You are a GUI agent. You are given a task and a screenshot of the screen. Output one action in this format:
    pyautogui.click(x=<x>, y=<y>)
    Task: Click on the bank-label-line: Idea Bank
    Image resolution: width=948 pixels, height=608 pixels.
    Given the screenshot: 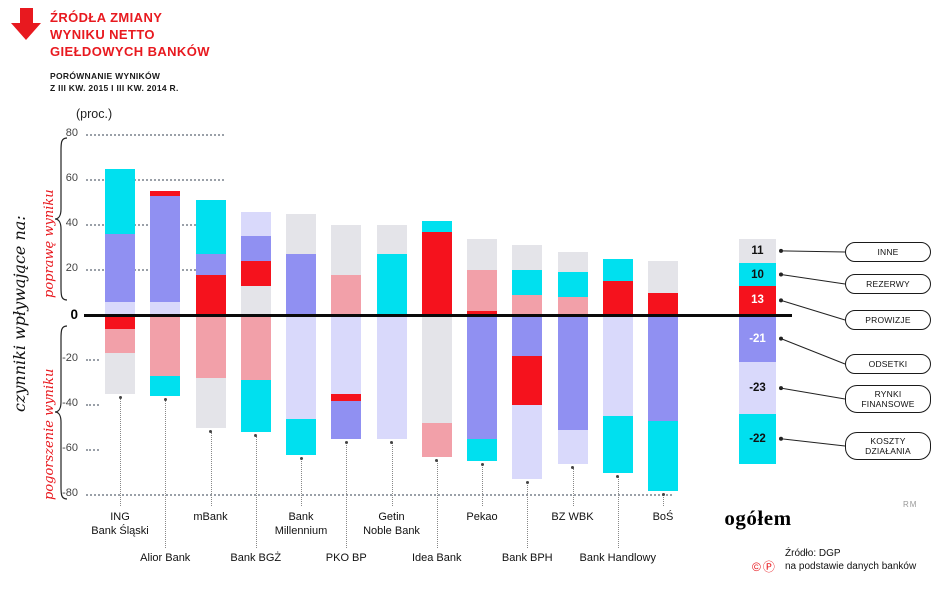 What is the action you would take?
    pyautogui.click(x=436, y=558)
    